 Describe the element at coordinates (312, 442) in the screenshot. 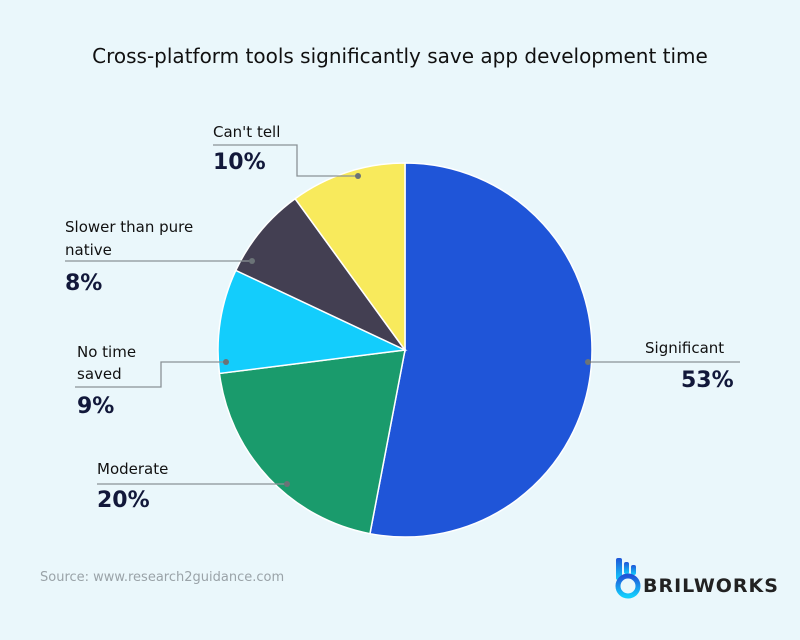

I see `pie-slice-moderate` at that location.